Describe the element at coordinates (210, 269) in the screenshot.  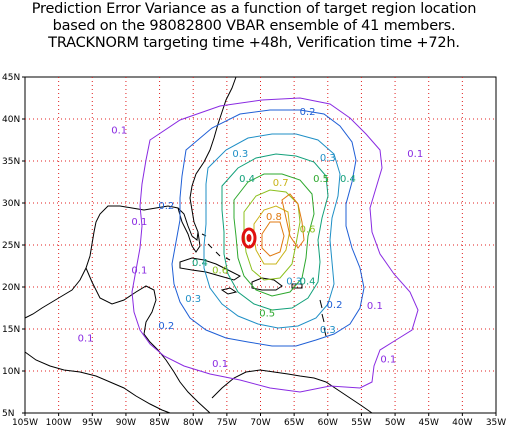
I see `cuba-island` at that location.